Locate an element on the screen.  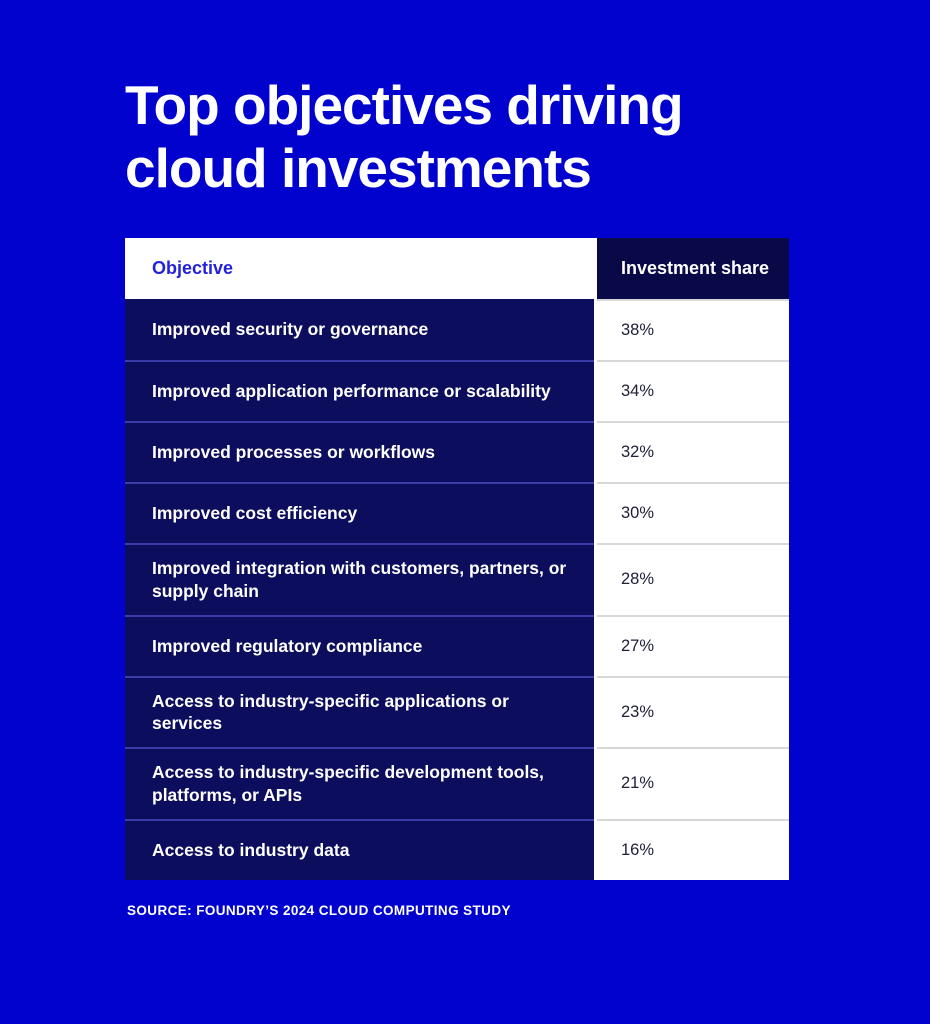
share-cell: 34% is located at coordinates (693, 390).